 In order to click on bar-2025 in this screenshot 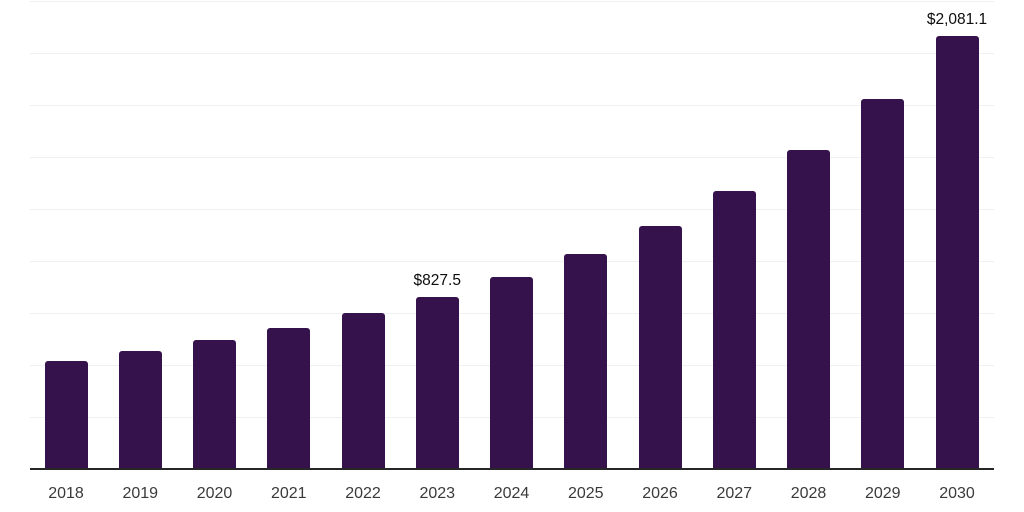, I will do `click(586, 361)`.